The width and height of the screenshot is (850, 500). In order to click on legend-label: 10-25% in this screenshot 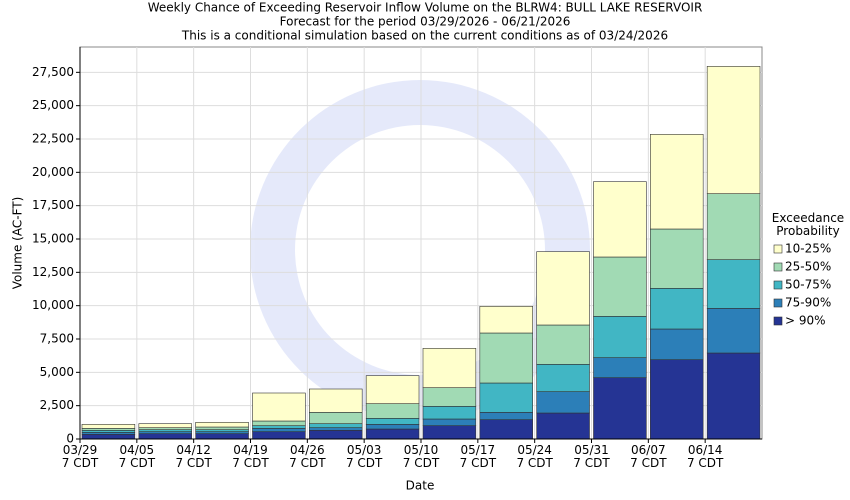, I will do `click(808, 249)`.